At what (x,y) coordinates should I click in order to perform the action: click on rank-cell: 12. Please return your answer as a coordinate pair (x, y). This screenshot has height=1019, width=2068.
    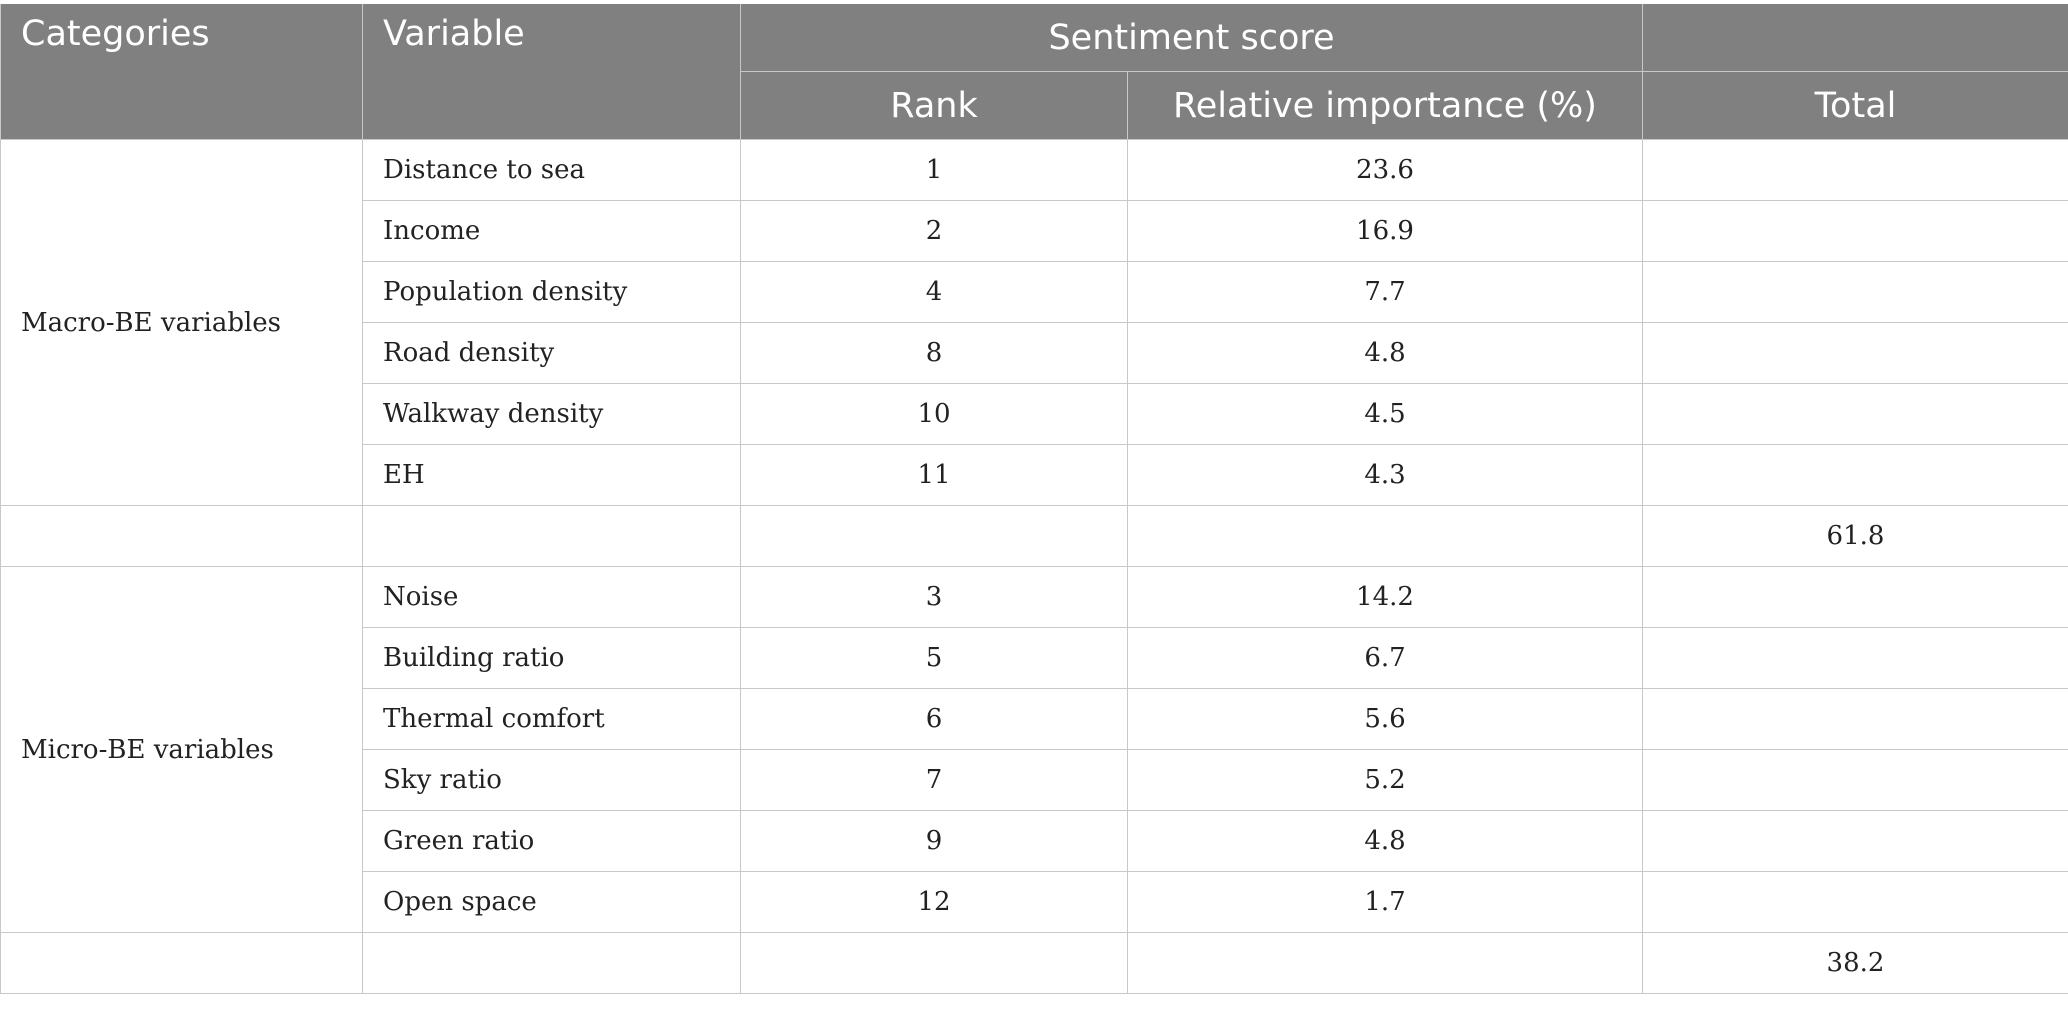
    Looking at the image, I should click on (934, 902).